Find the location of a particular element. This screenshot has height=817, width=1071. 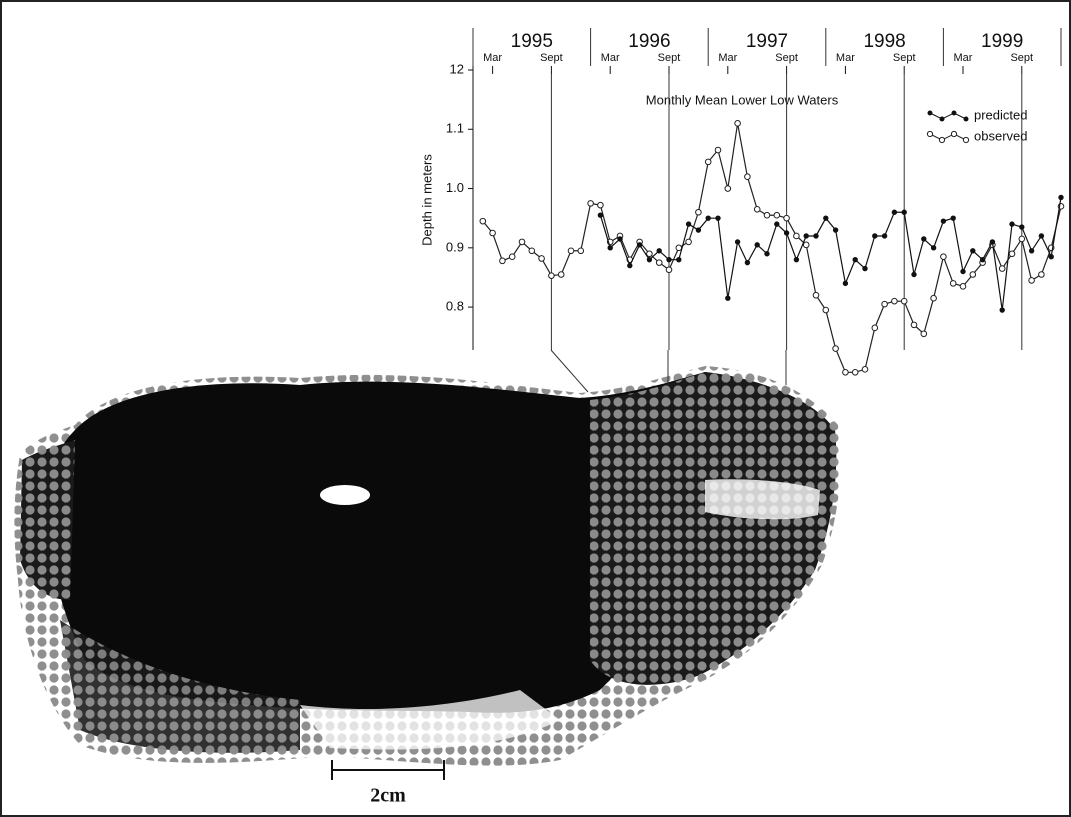

year-label: 1997 is located at coordinates (767, 41).